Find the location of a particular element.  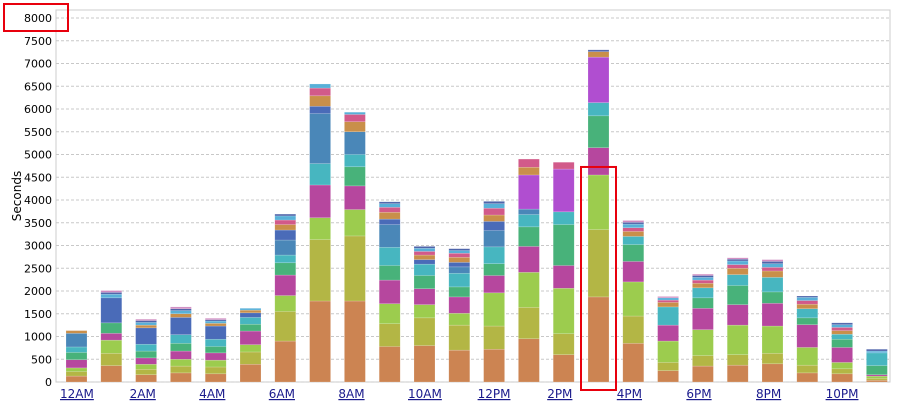

x-tick-label: 8PM is located at coordinates (768, 394).